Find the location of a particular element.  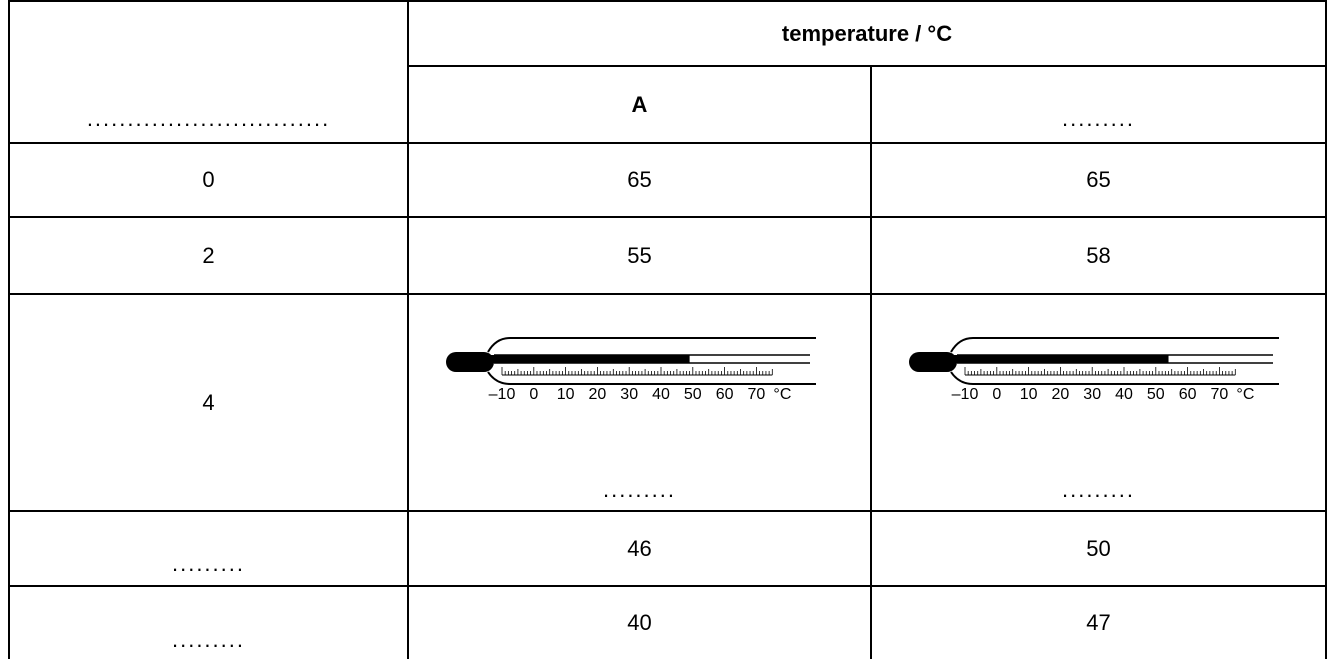

cell-b: 65 is located at coordinates (1098, 179).